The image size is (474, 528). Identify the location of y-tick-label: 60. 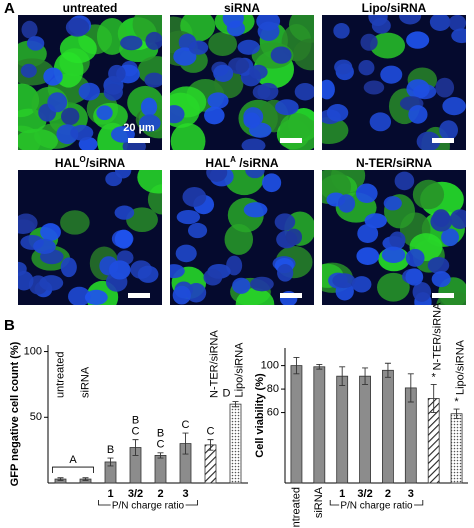
(273, 412).